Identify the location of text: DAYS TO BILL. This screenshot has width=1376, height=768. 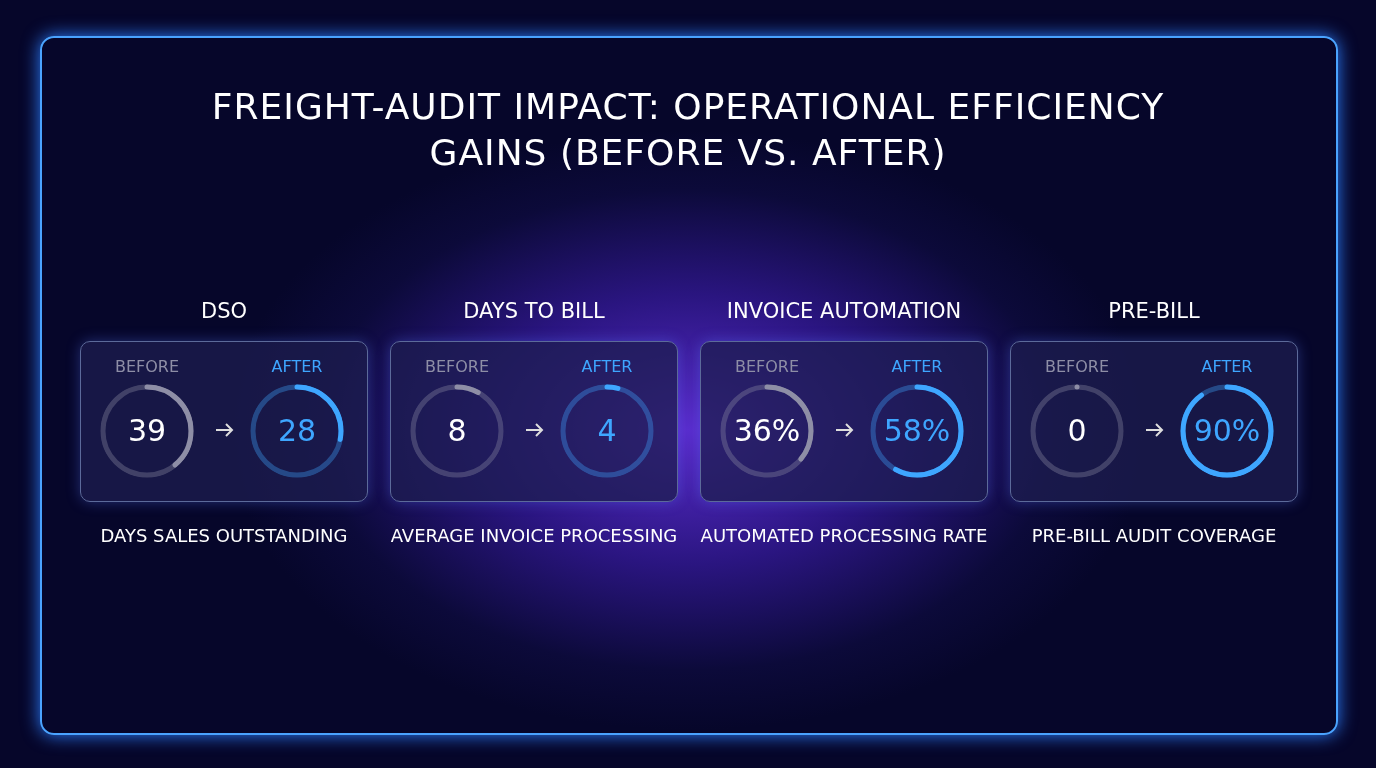
(534, 311).